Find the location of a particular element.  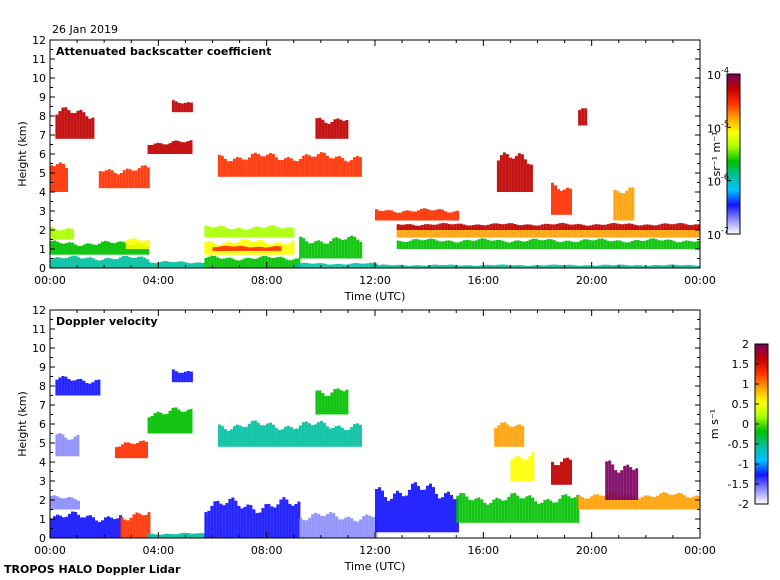

x-tick-label: 12:00 is located at coordinates (375, 550).